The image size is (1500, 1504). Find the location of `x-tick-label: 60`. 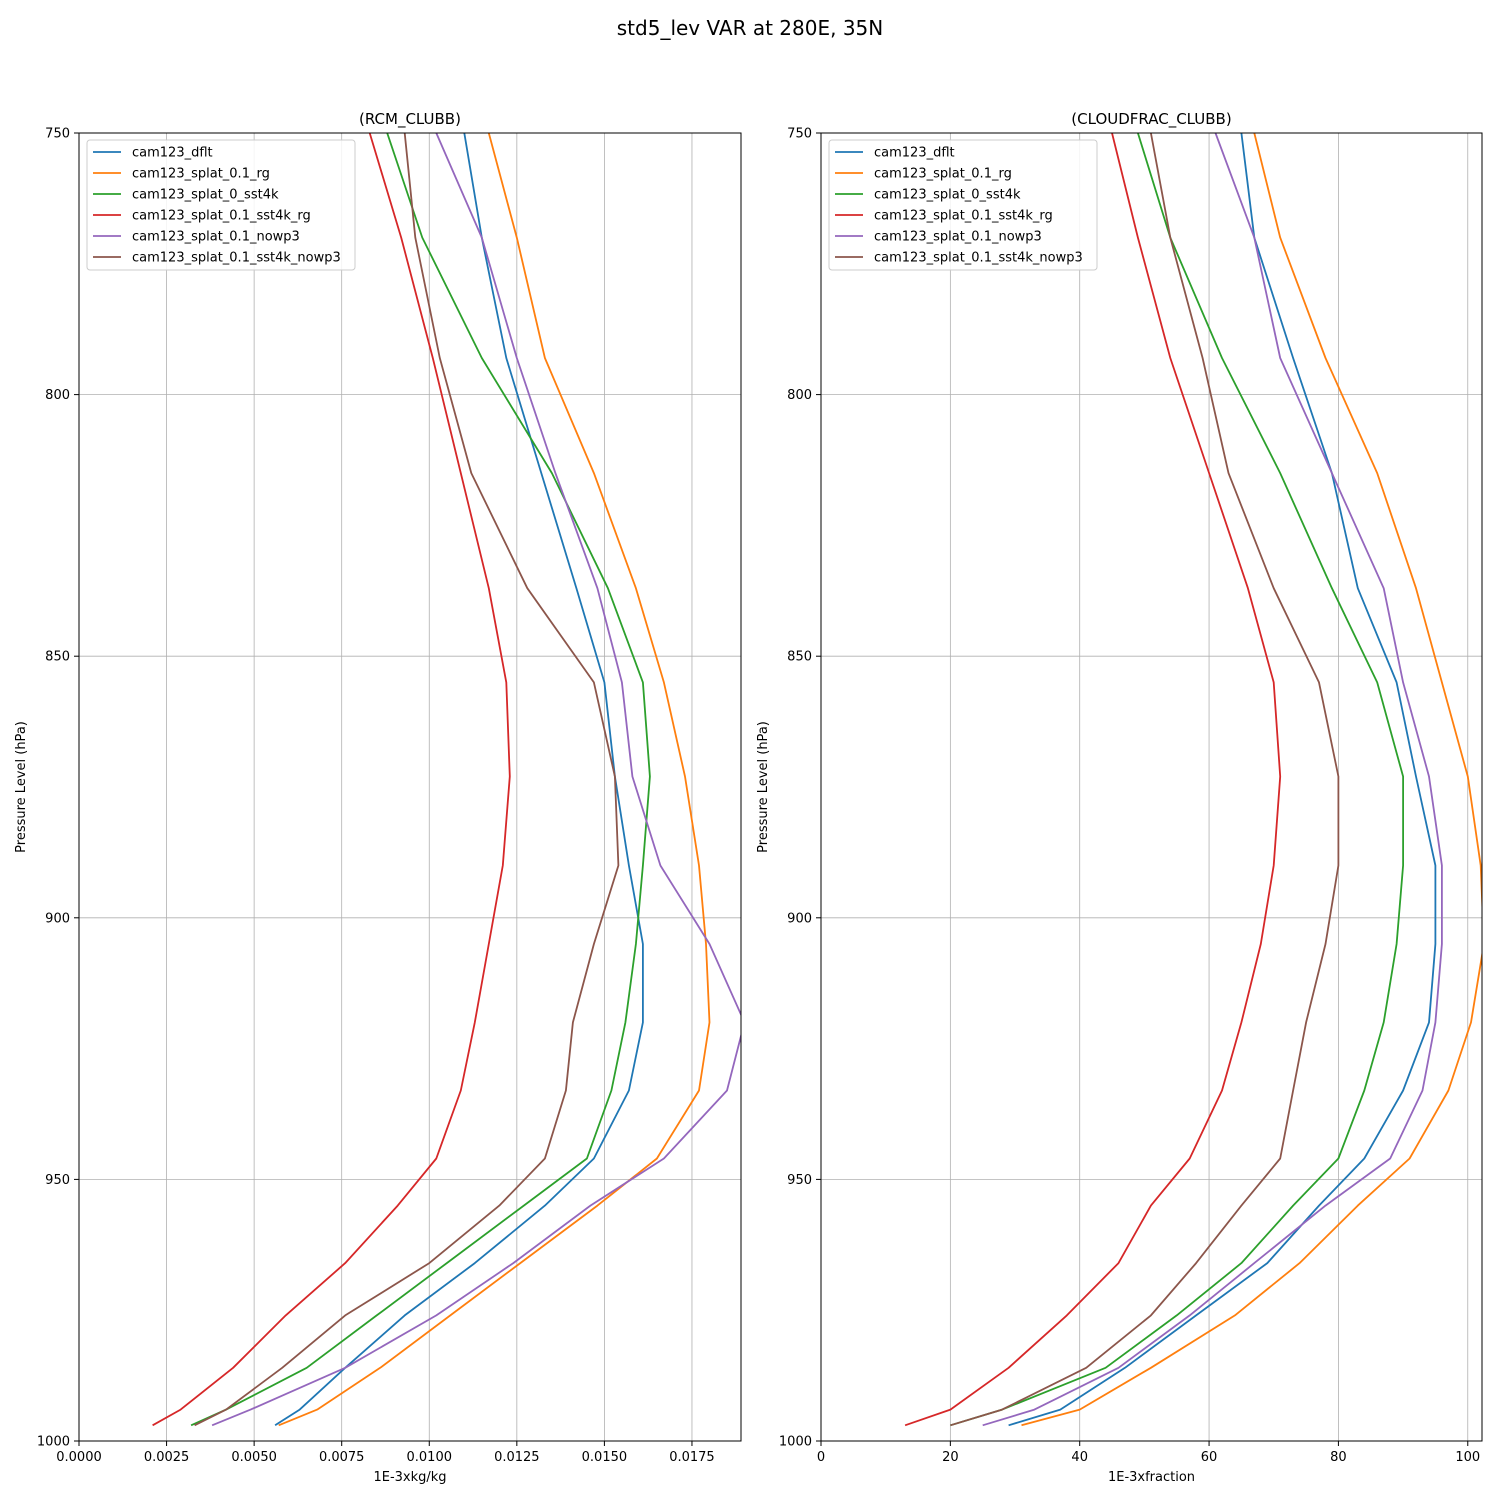

x-tick-label: 60 is located at coordinates (1209, 1457).